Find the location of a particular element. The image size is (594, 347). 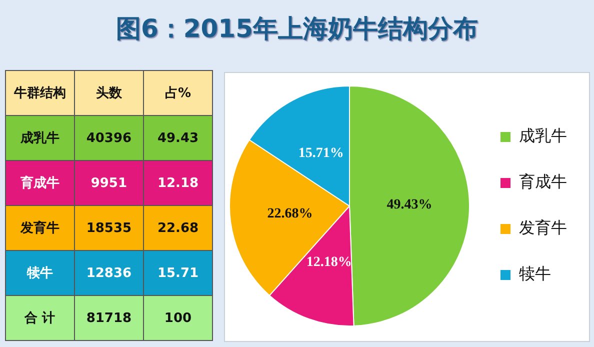

data-label: 12.18% is located at coordinates (329, 262).